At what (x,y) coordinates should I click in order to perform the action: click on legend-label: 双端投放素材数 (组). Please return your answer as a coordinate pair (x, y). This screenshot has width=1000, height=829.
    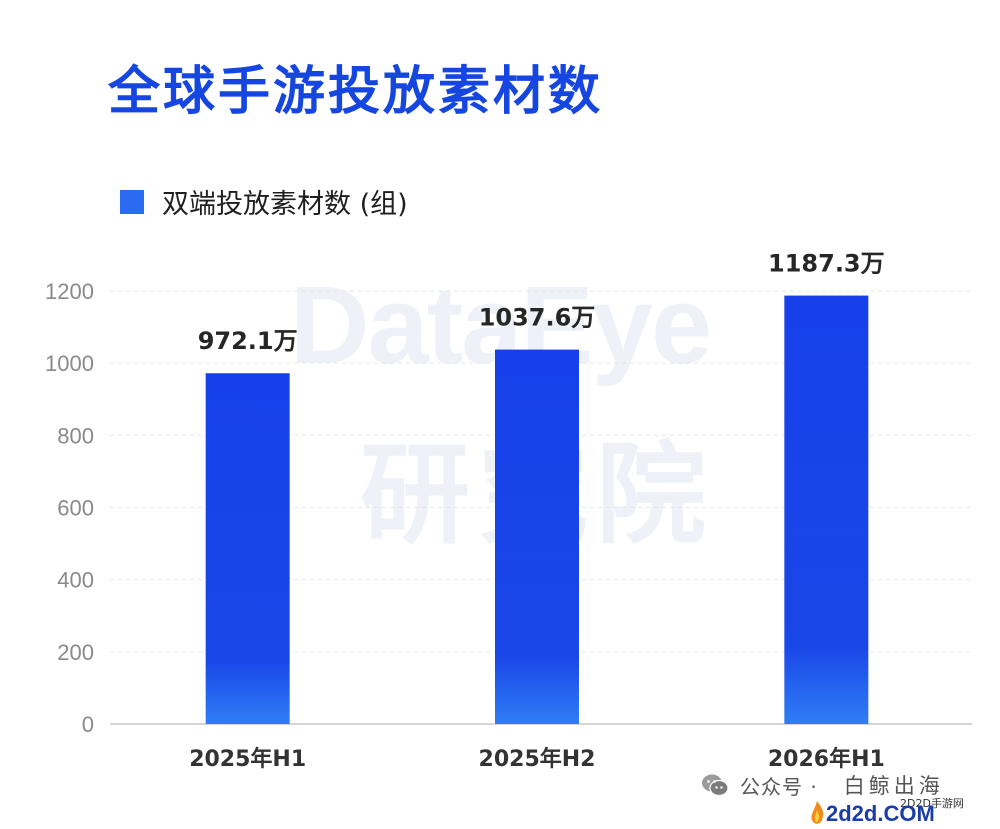
    Looking at the image, I should click on (285, 204).